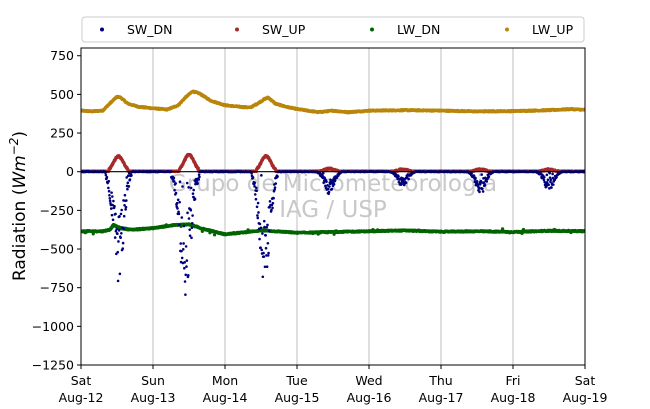 This screenshot has height=409, width=650. I want to click on watermark-line-2: IAG / USP, so click(333, 210).